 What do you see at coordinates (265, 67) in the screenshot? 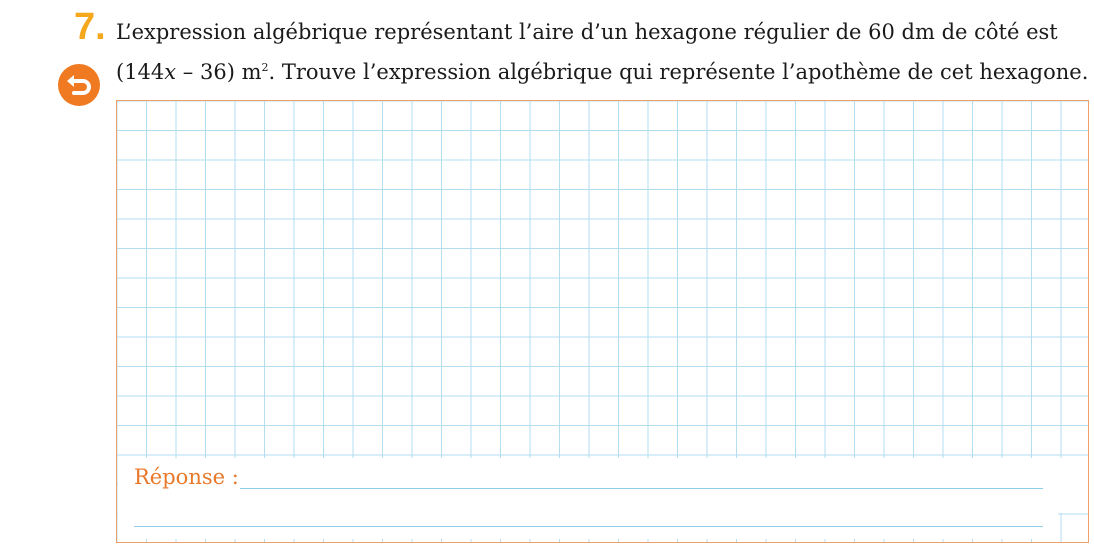
I see `question-exponent: 2` at bounding box center [265, 67].